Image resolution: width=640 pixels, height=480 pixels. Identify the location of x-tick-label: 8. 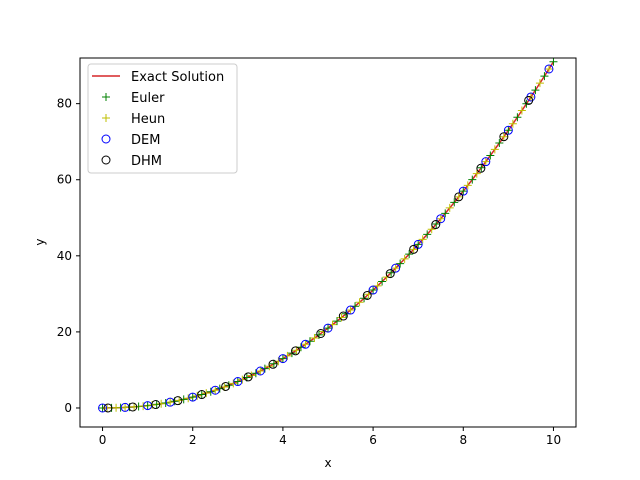
(463, 440).